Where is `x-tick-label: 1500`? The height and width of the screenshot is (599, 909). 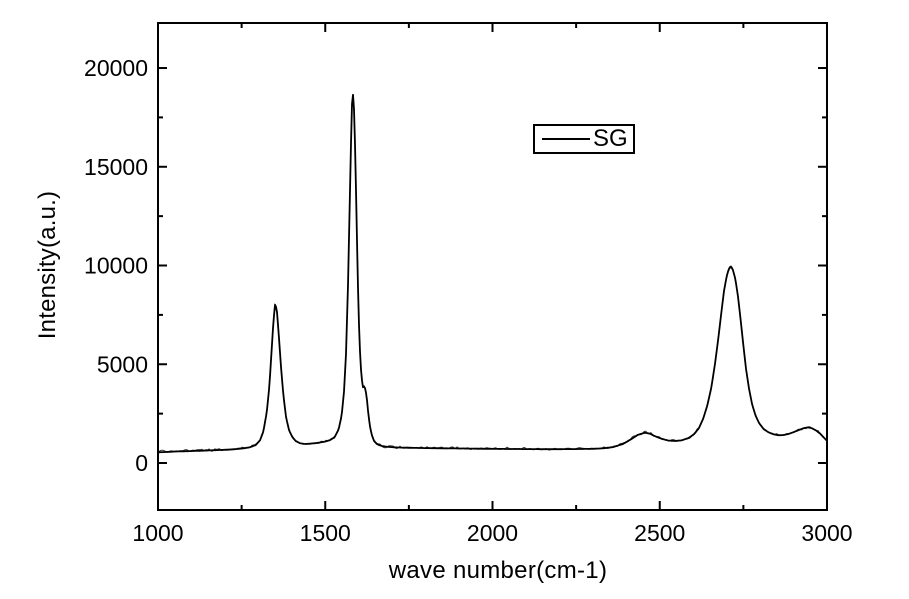
x-tick-label: 1500 is located at coordinates (325, 533).